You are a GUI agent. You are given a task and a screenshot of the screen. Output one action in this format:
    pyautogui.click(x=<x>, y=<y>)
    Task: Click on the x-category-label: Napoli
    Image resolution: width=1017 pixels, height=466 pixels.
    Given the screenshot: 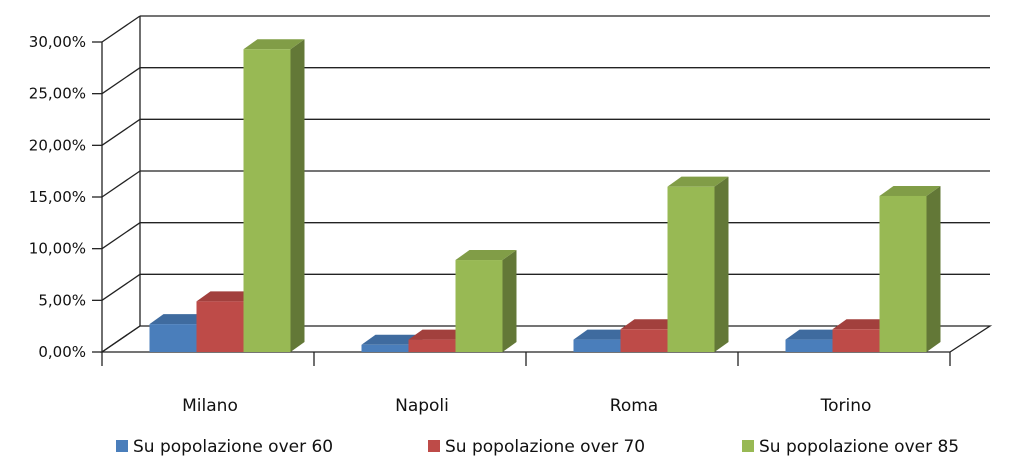 What is the action you would take?
    pyautogui.click(x=422, y=406)
    